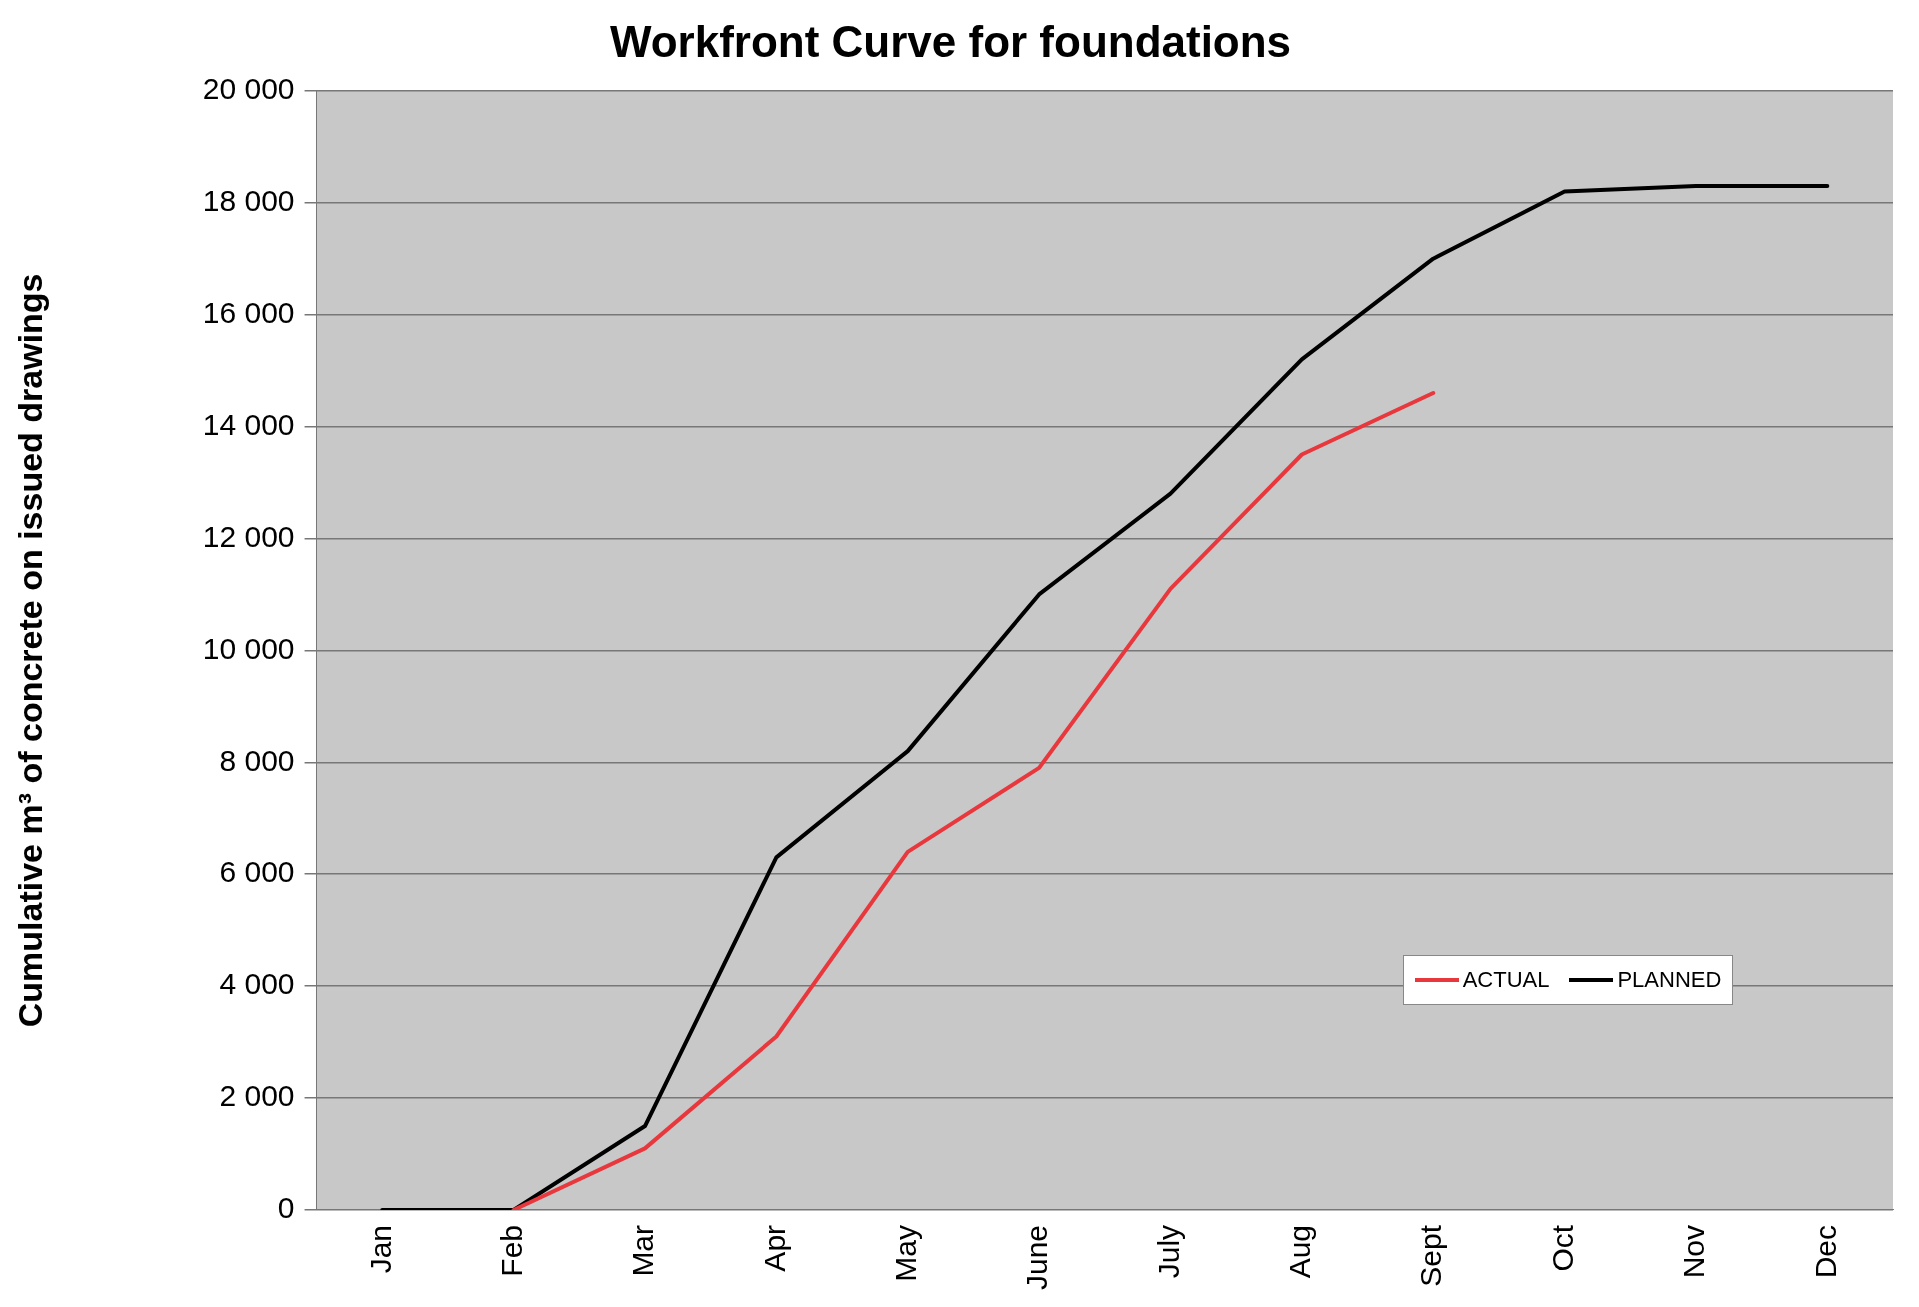 Image resolution: width=1919 pixels, height=1307 pixels. I want to click on y-tick-label: 8 000, so click(257, 760).